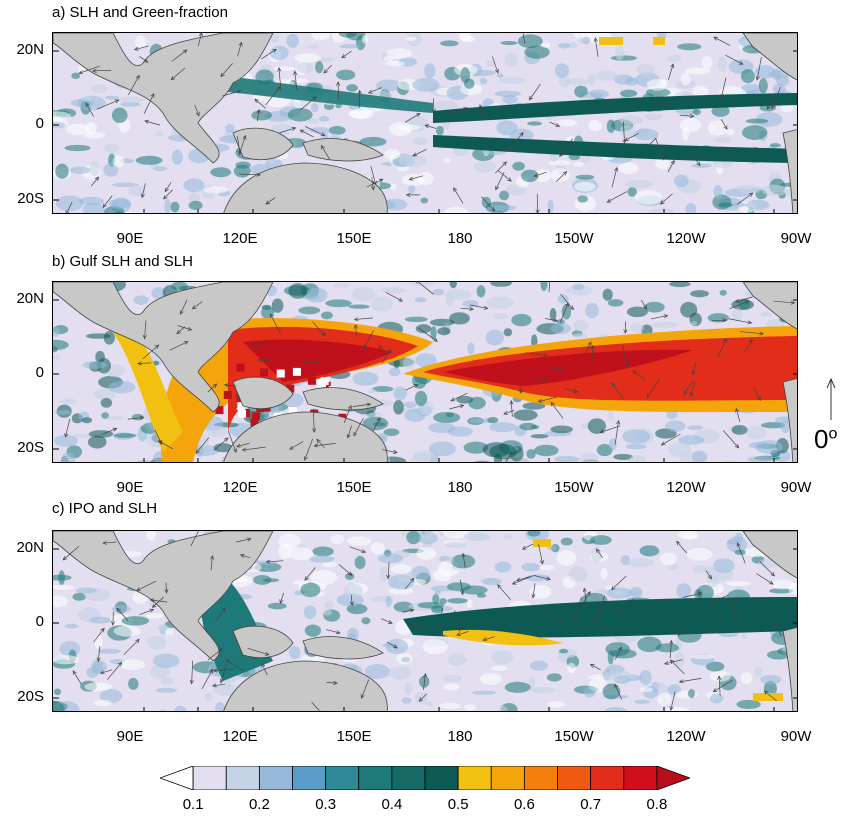  I want to click on panel-b-title: b) Gulf SLH and SLH, so click(122, 261).